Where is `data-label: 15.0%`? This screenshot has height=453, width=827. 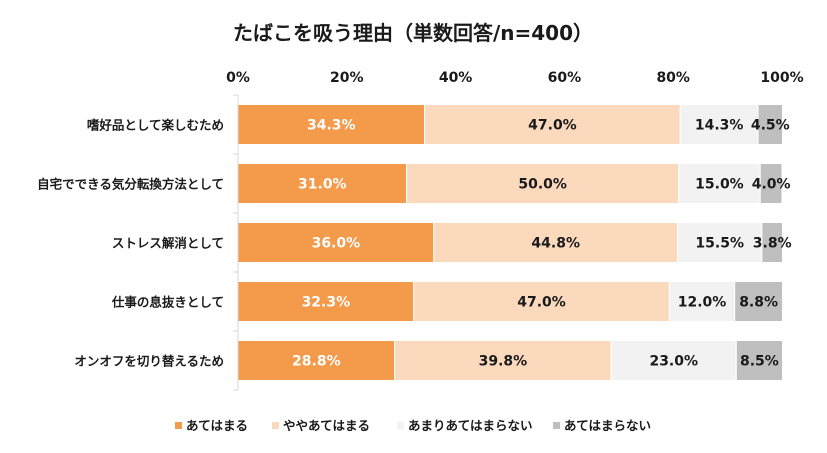
data-label: 15.0% is located at coordinates (719, 185).